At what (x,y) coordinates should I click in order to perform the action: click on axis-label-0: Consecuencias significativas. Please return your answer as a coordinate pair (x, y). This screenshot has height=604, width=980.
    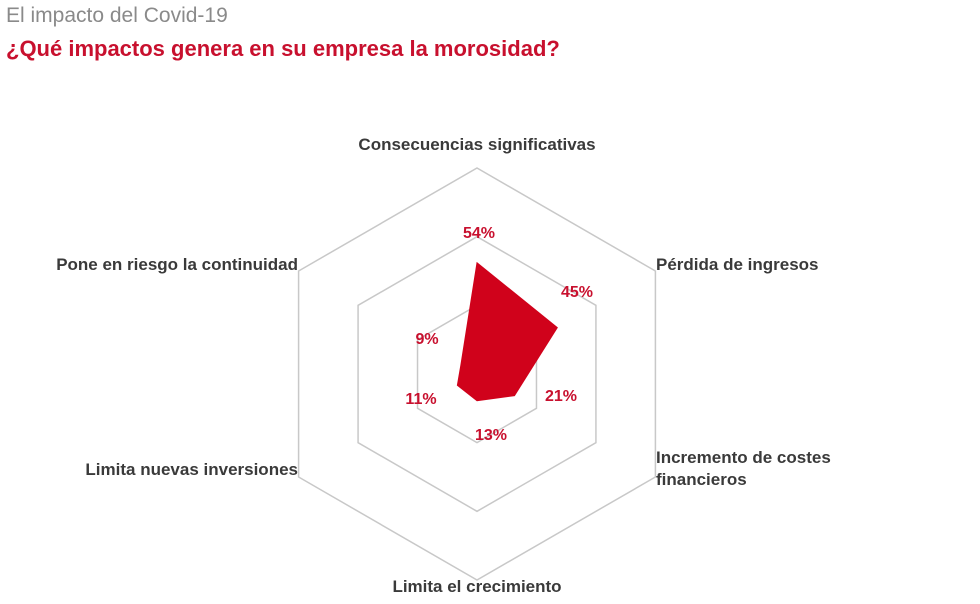
    Looking at the image, I should click on (476, 144).